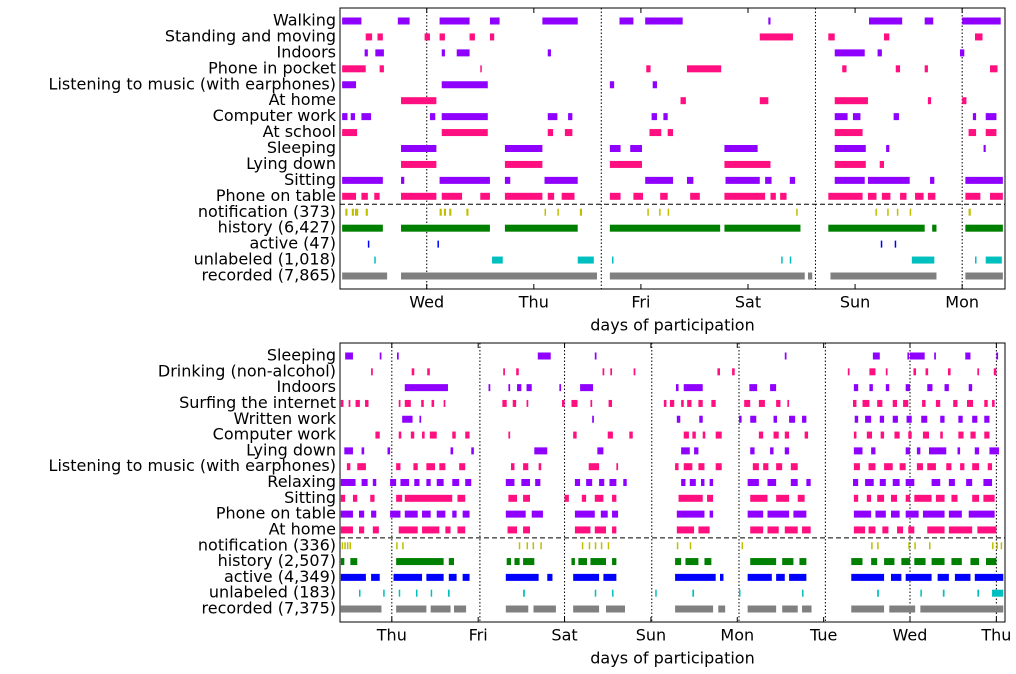  I want to click on row-label: Standing and moving, so click(250, 35).